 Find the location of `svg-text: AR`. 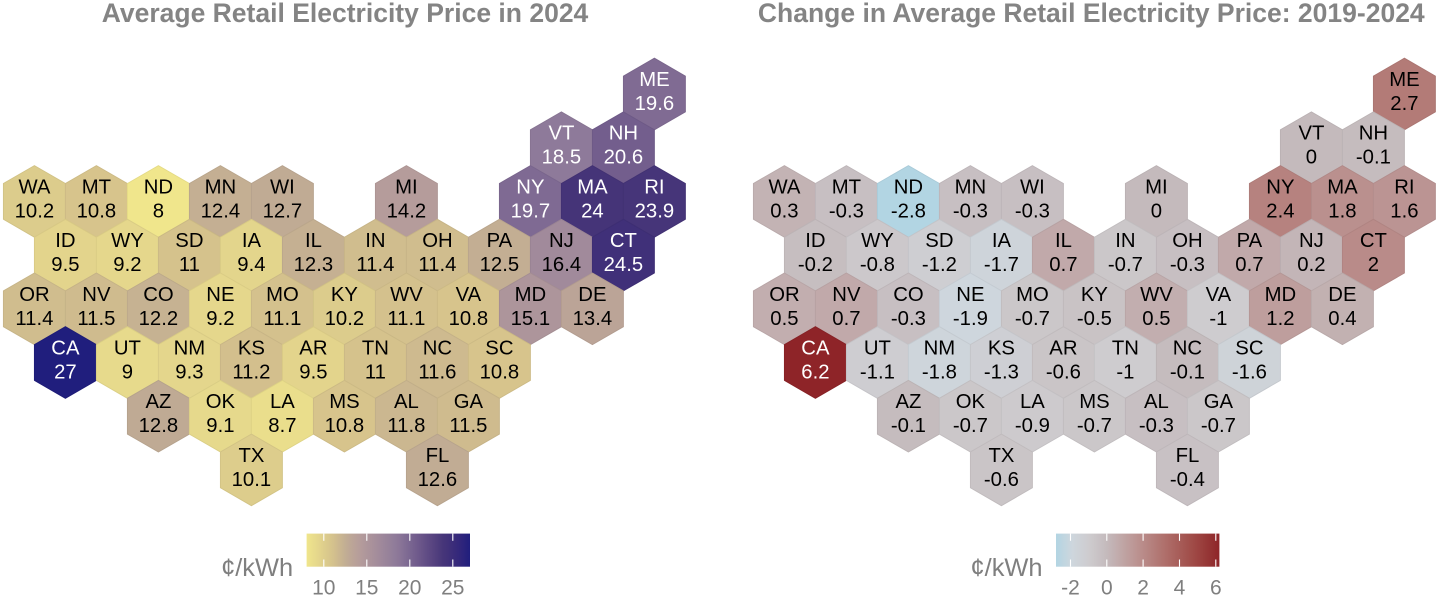

svg-text: AR is located at coordinates (313, 349).